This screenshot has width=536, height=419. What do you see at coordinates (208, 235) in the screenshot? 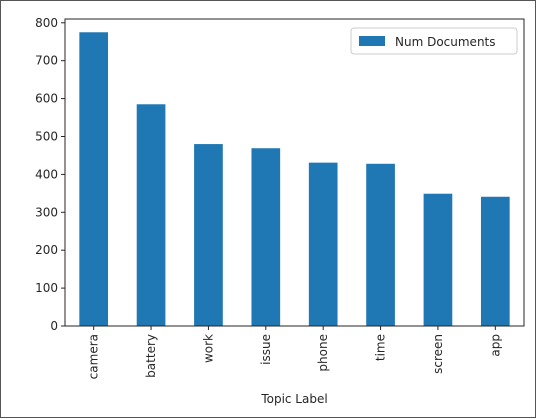
I see `bar-work` at bounding box center [208, 235].